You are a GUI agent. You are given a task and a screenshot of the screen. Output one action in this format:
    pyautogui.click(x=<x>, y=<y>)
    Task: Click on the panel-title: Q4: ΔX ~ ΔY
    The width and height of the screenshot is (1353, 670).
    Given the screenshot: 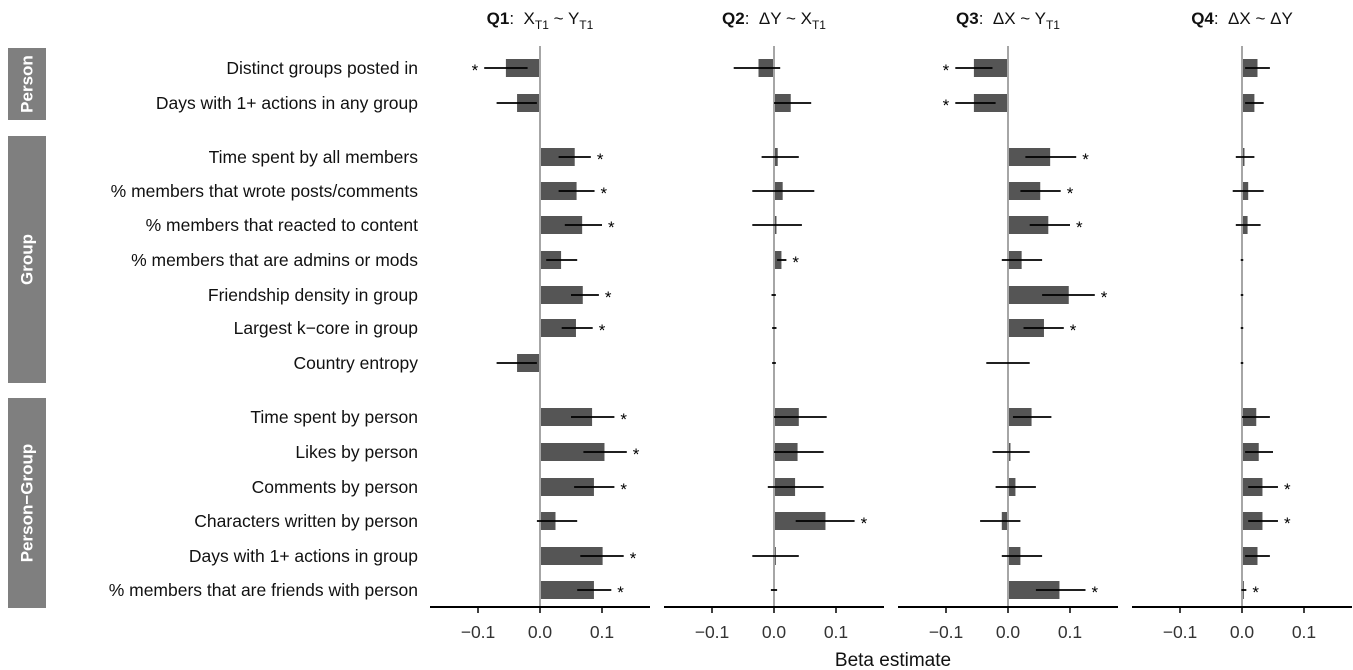 What is the action you would take?
    pyautogui.click(x=1242, y=18)
    